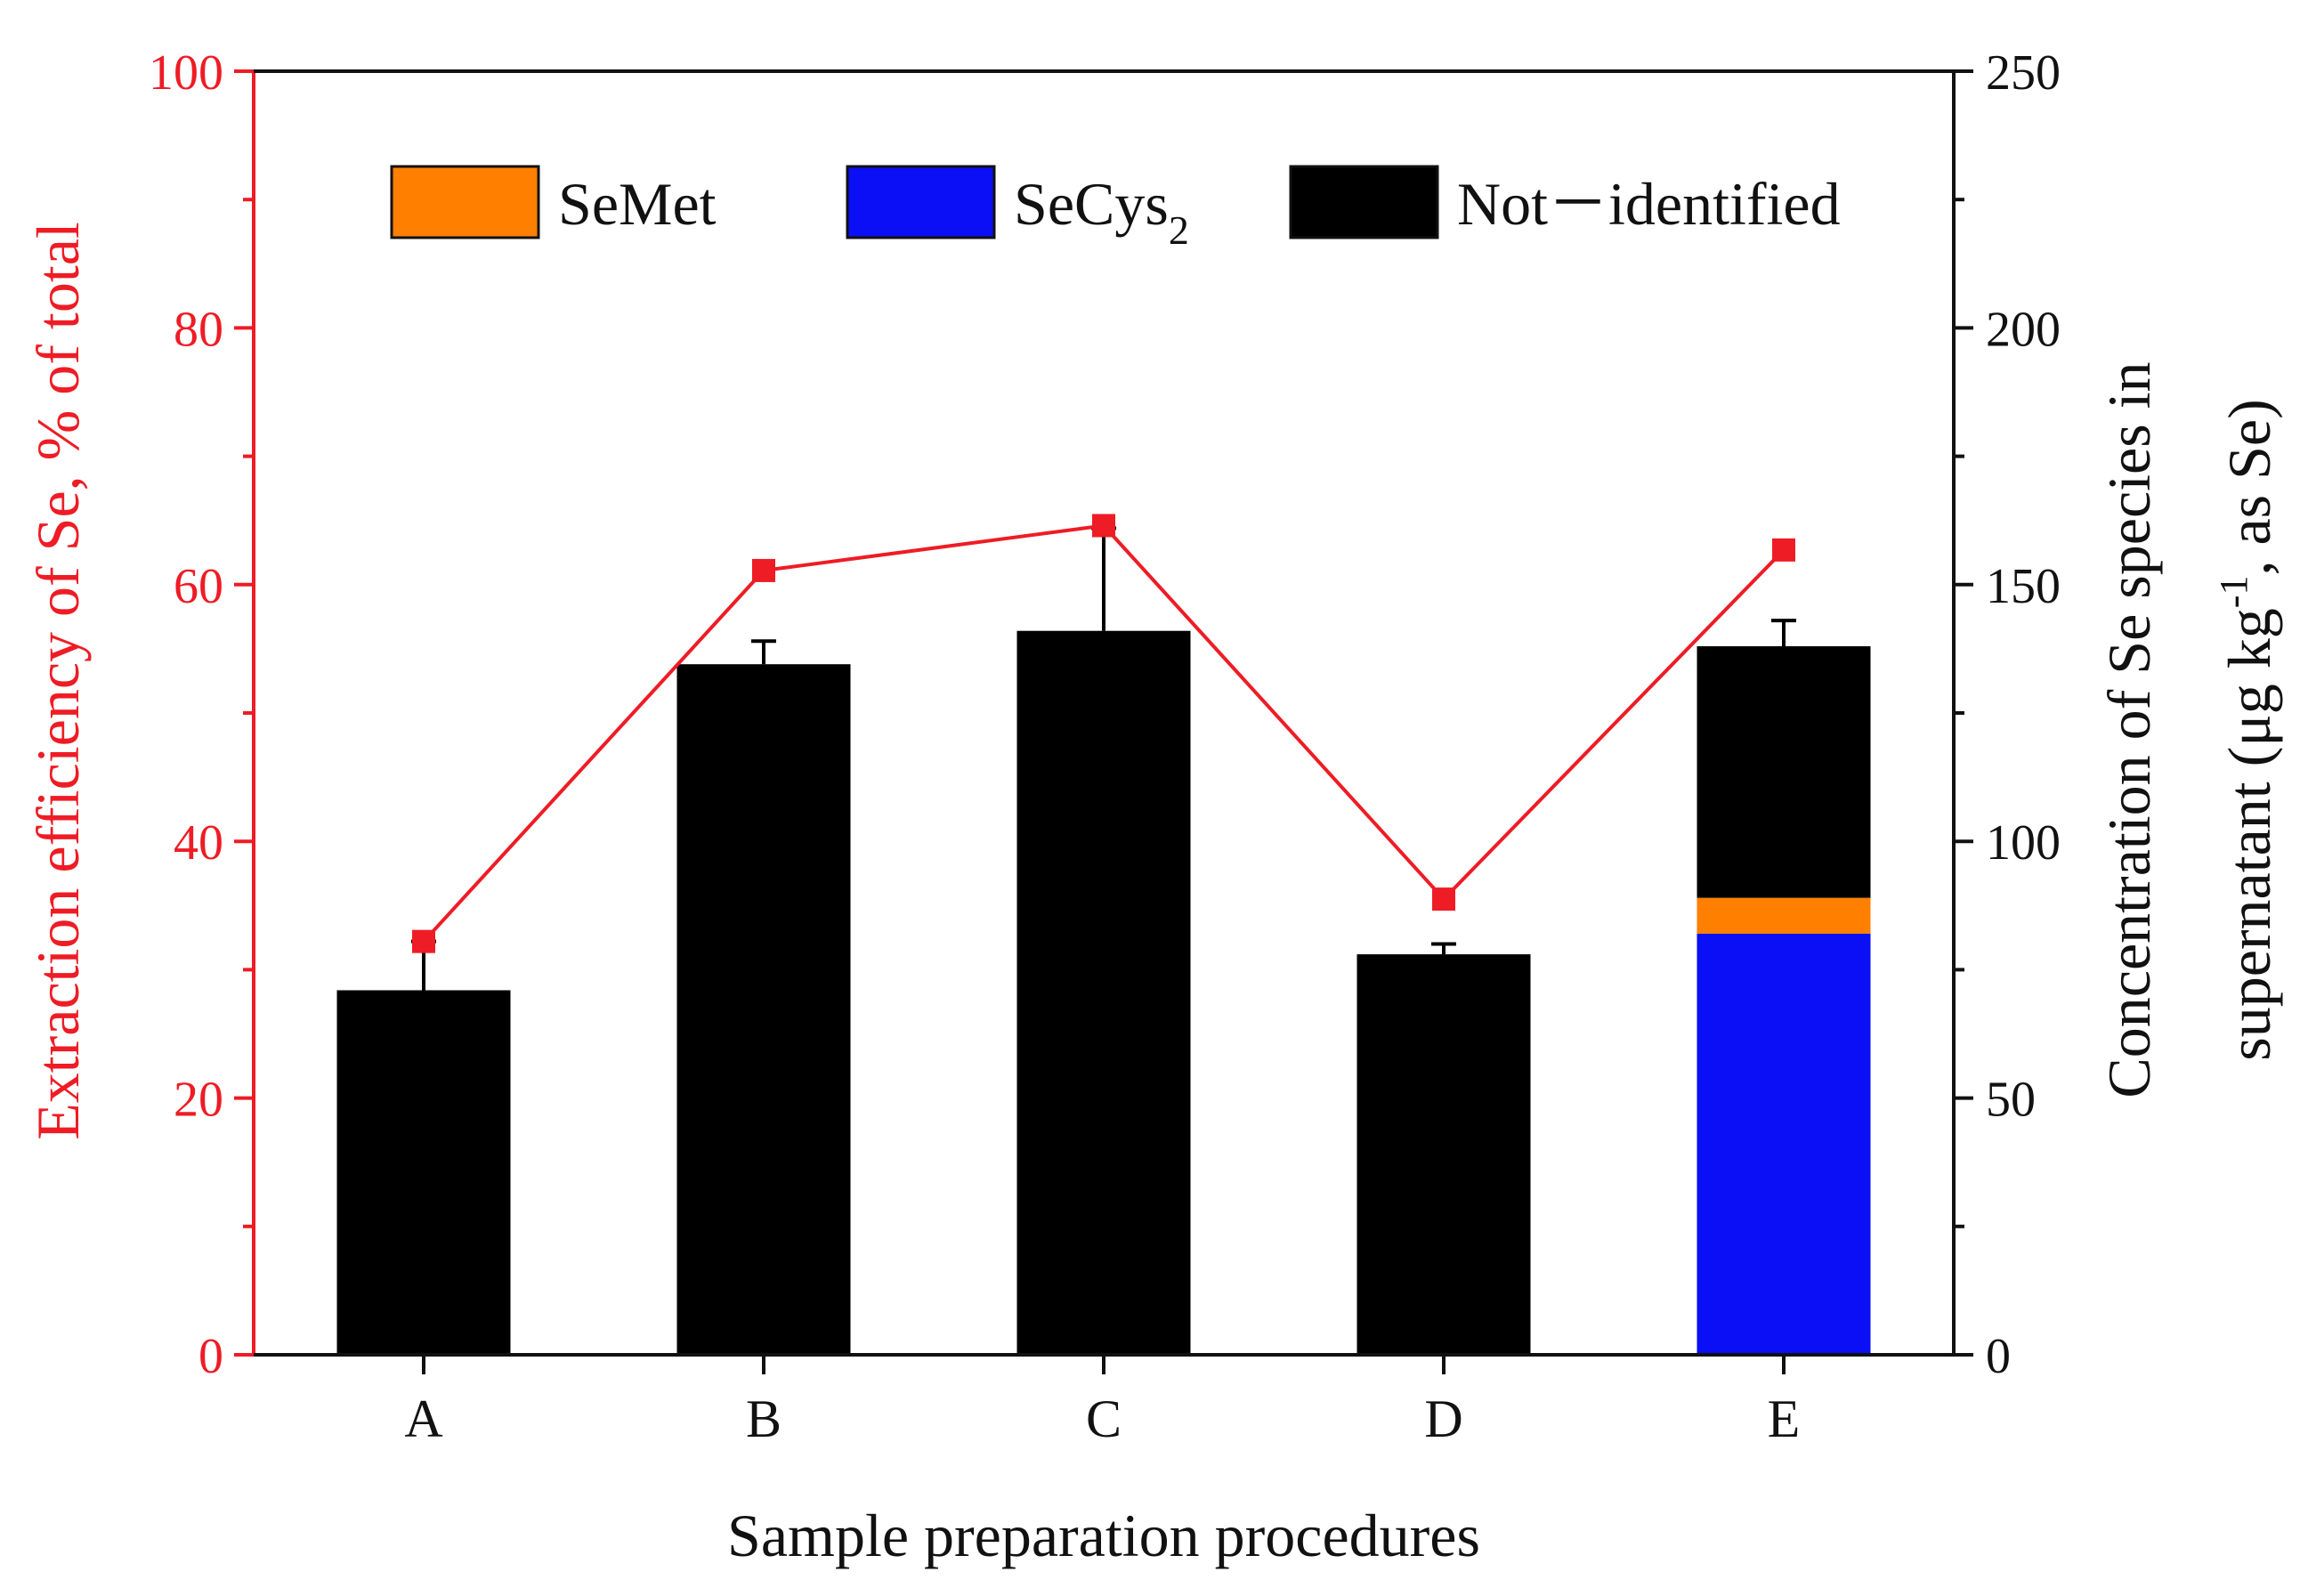 Image resolution: width=2308 pixels, height=1596 pixels. Describe the element at coordinates (1101, 211) in the screenshot. I see `legend-label-secys2: SeCys2` at that location.